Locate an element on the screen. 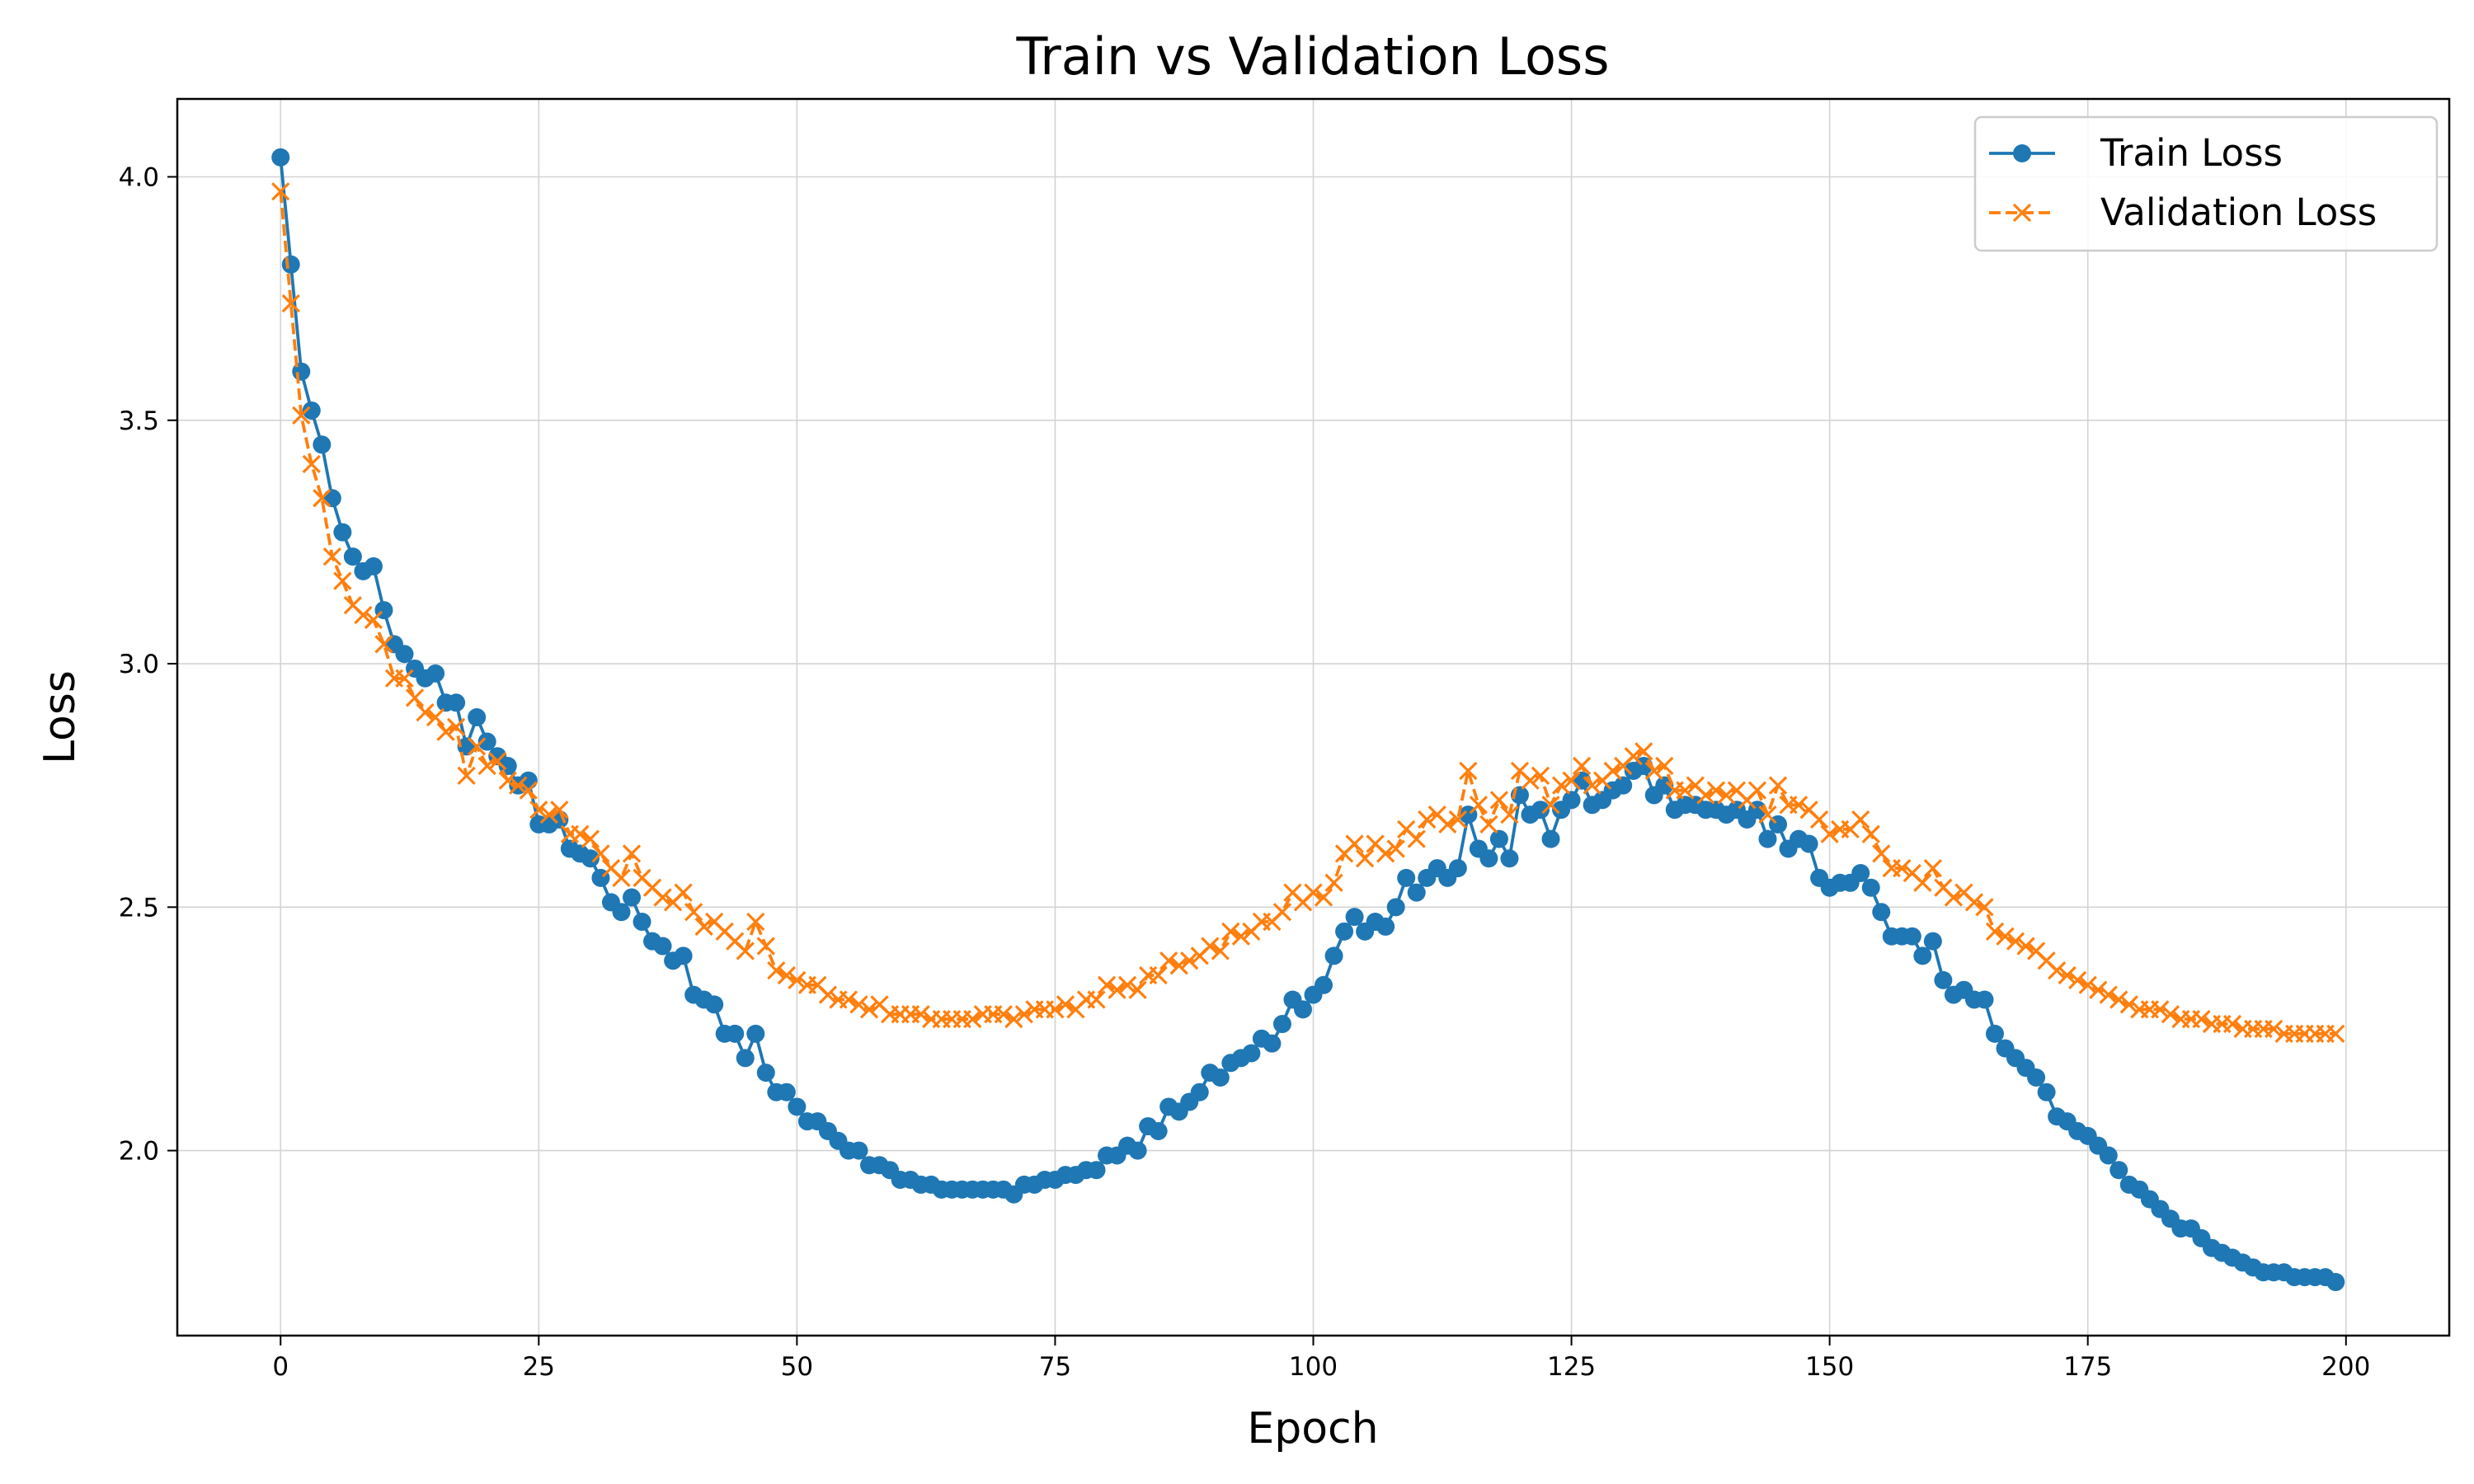  x-tick-label: 125 is located at coordinates (1571, 1367).